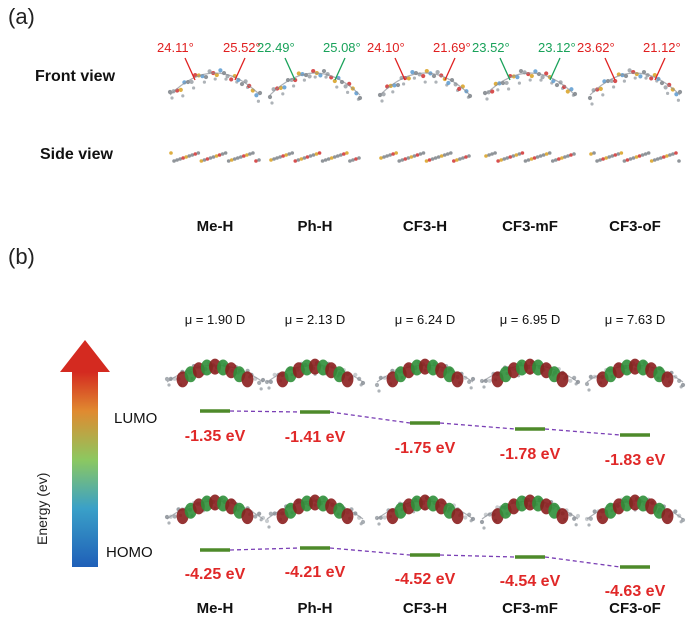 The image size is (700, 631). What do you see at coordinates (315, 572) in the screenshot?
I see `homo-energy: -4.21 eV` at bounding box center [315, 572].